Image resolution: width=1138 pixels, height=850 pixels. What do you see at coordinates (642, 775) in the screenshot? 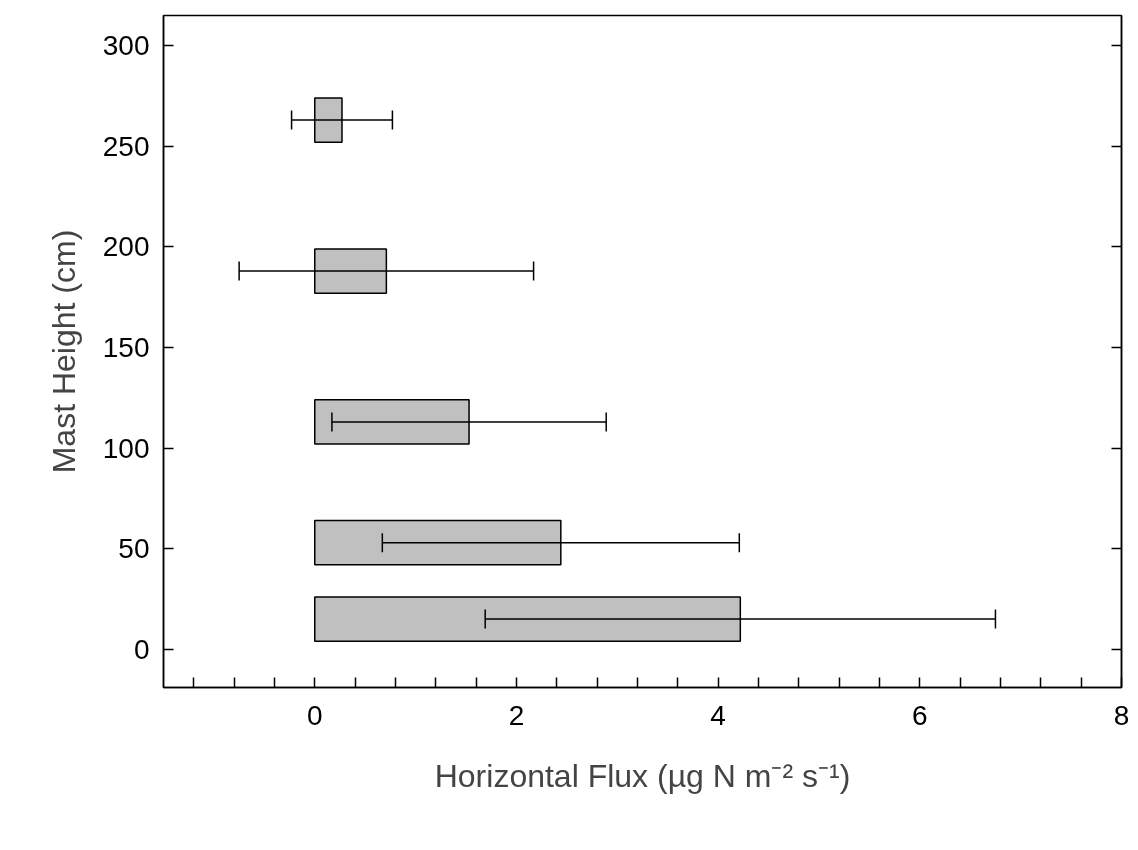
I see `x-axis-title: Horizontal Flux (µg N m⁻² s⁻¹)` at bounding box center [642, 775].